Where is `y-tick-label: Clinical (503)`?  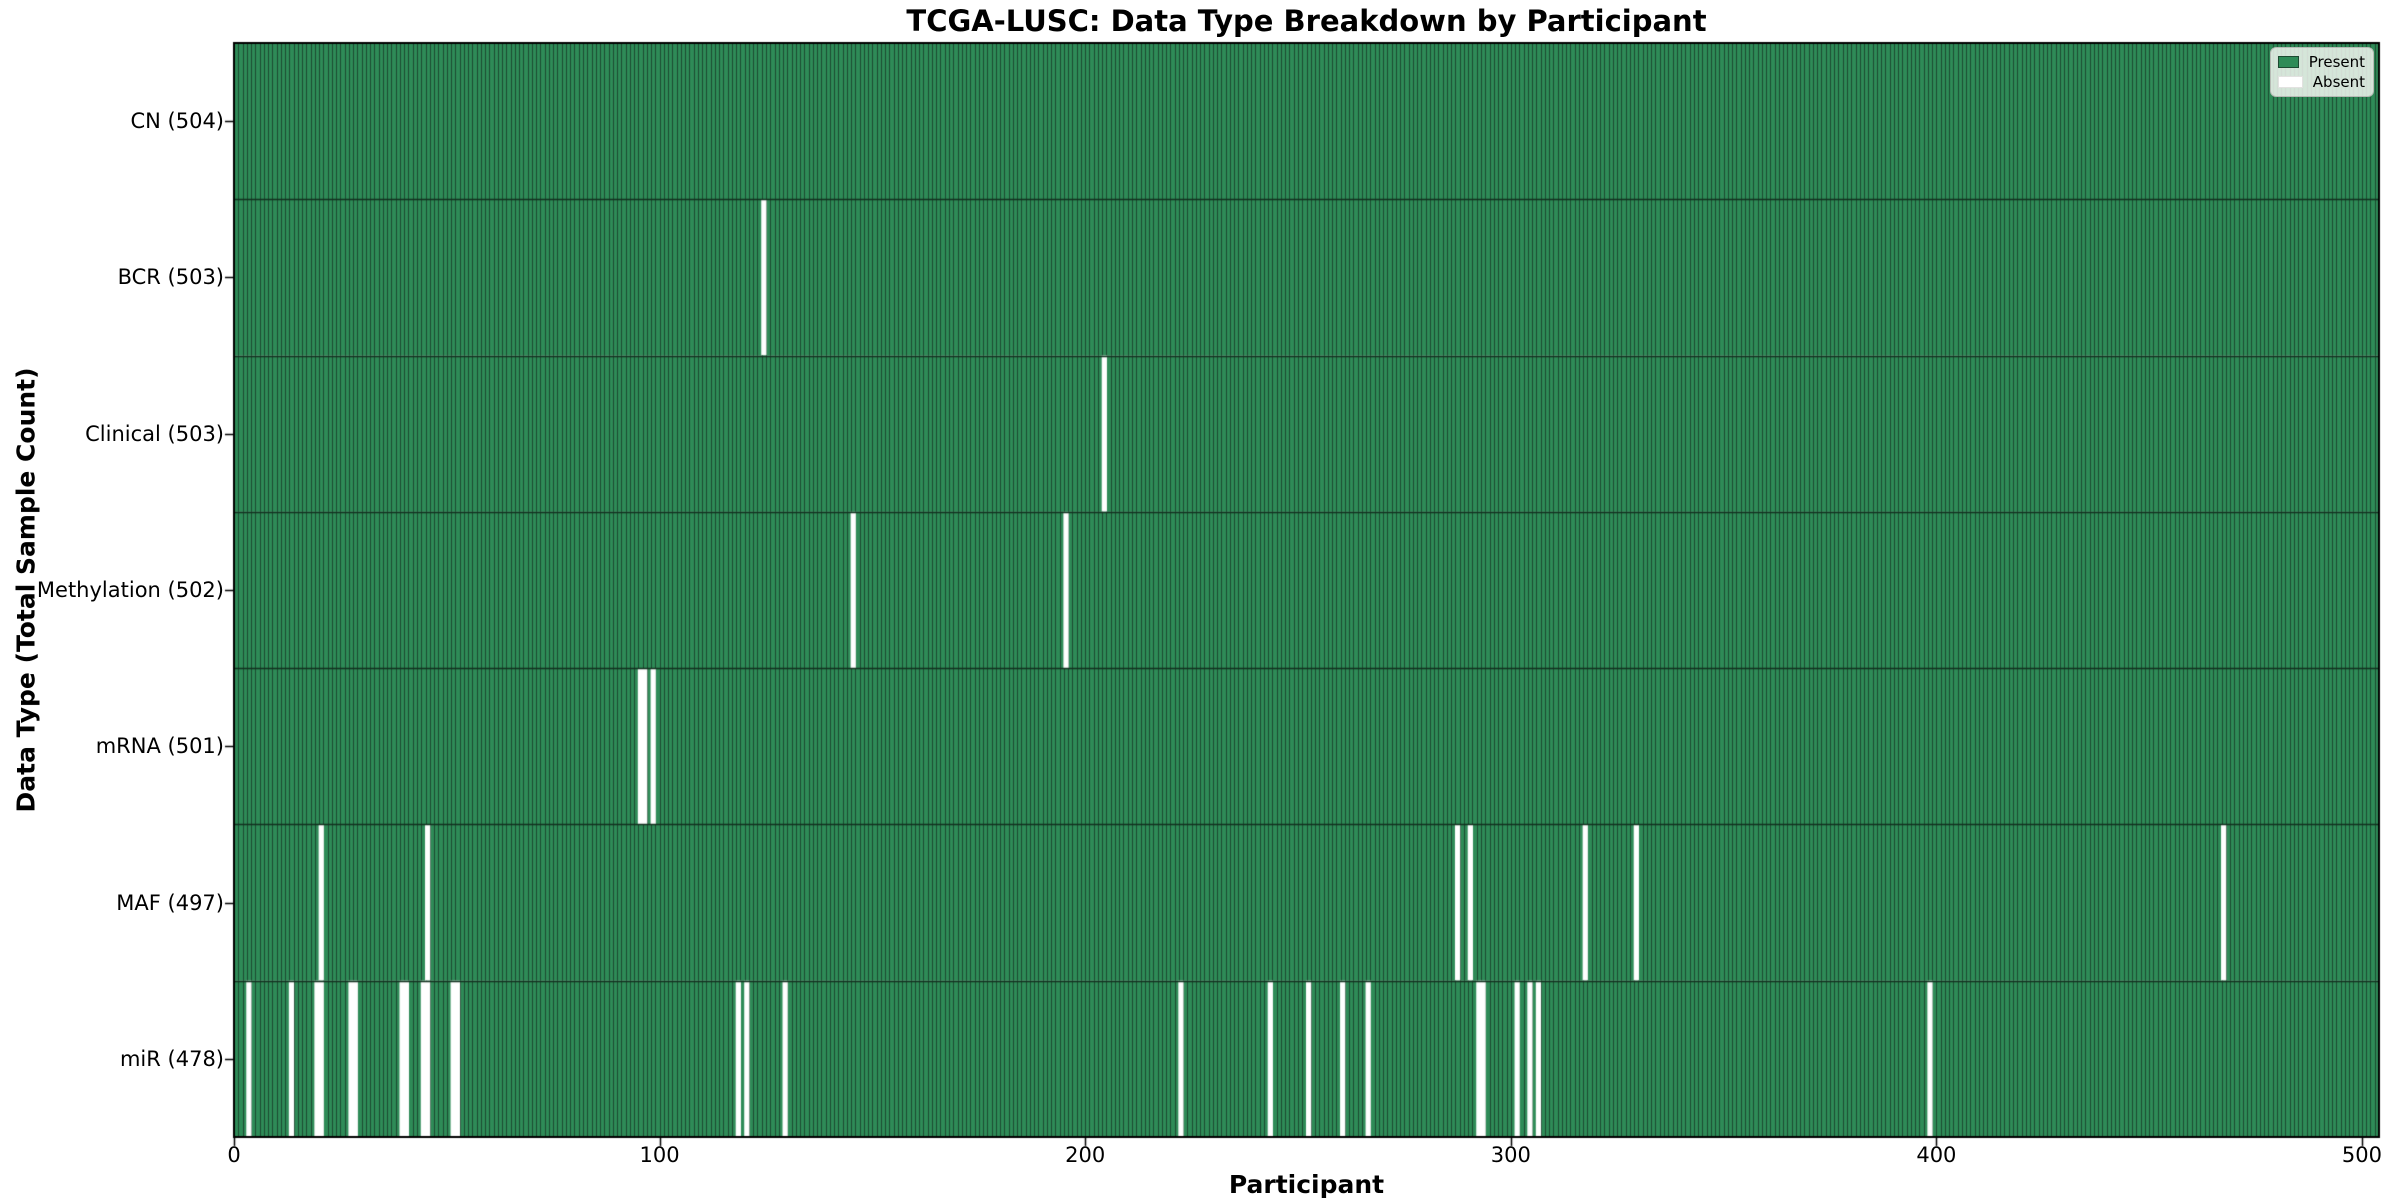 y-tick-label: Clinical (503) is located at coordinates (154, 433).